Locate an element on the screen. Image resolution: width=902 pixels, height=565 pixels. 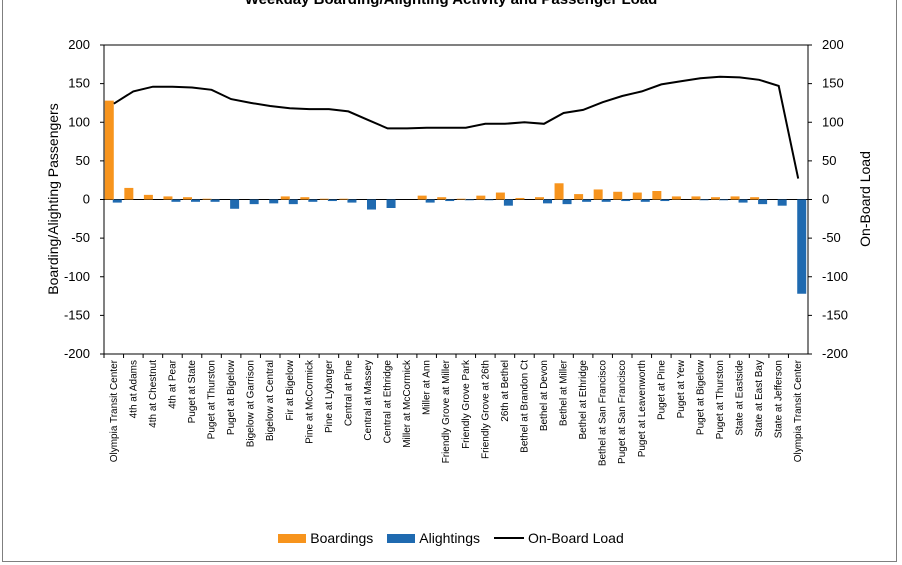
y2-tick-label: 50 is located at coordinates (829, 160).